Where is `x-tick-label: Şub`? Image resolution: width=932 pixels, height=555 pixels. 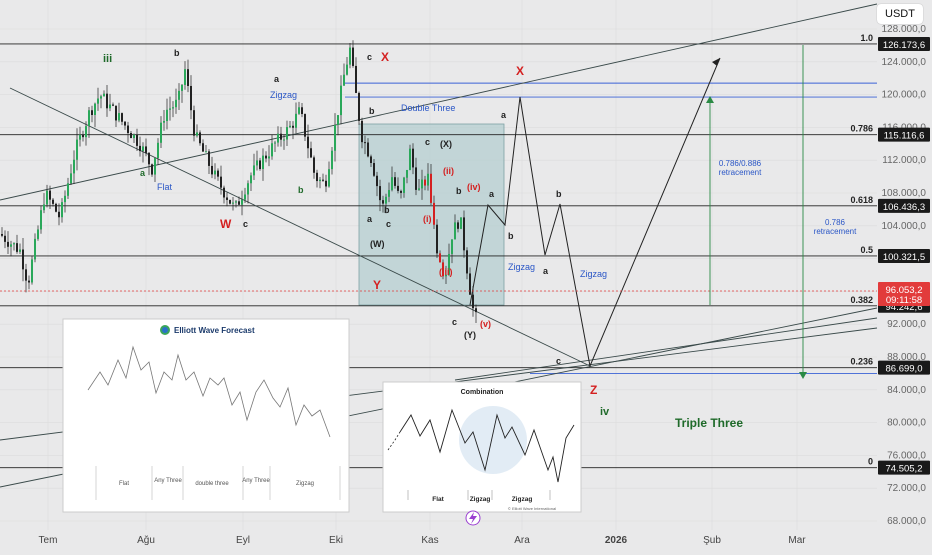
x-tick-label: Şub is located at coordinates (712, 540).